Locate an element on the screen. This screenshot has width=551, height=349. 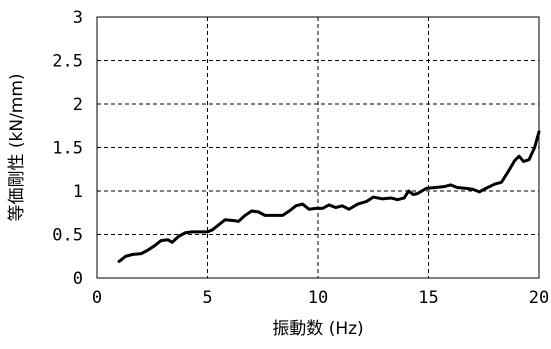
x-axis-title: 振動数 (Hz) is located at coordinates (317, 329).